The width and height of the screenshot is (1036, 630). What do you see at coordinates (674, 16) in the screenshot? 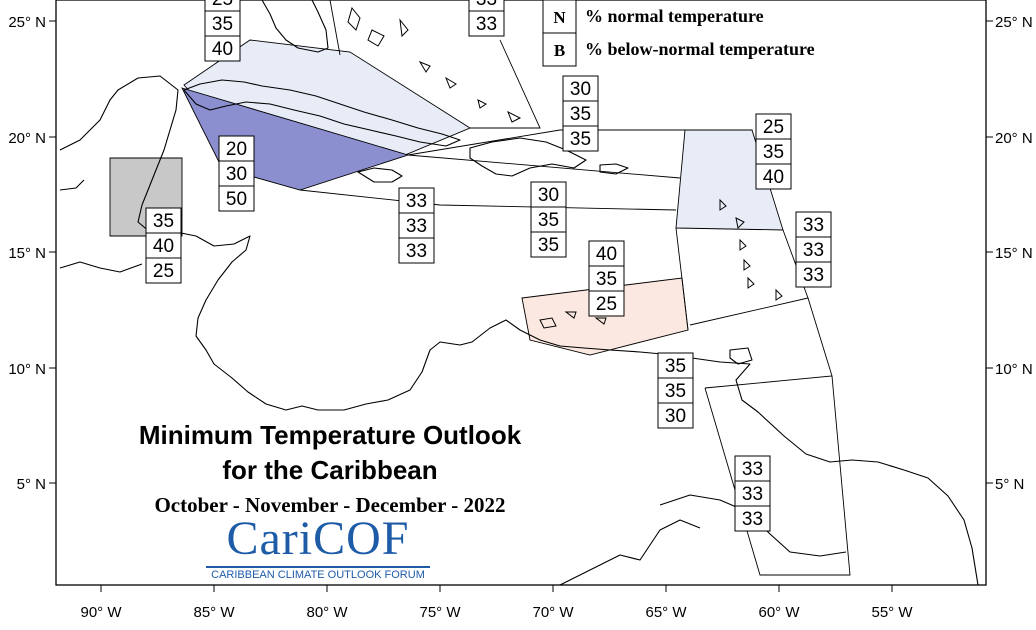
I see `legend-label-normal: % normal temperature` at bounding box center [674, 16].